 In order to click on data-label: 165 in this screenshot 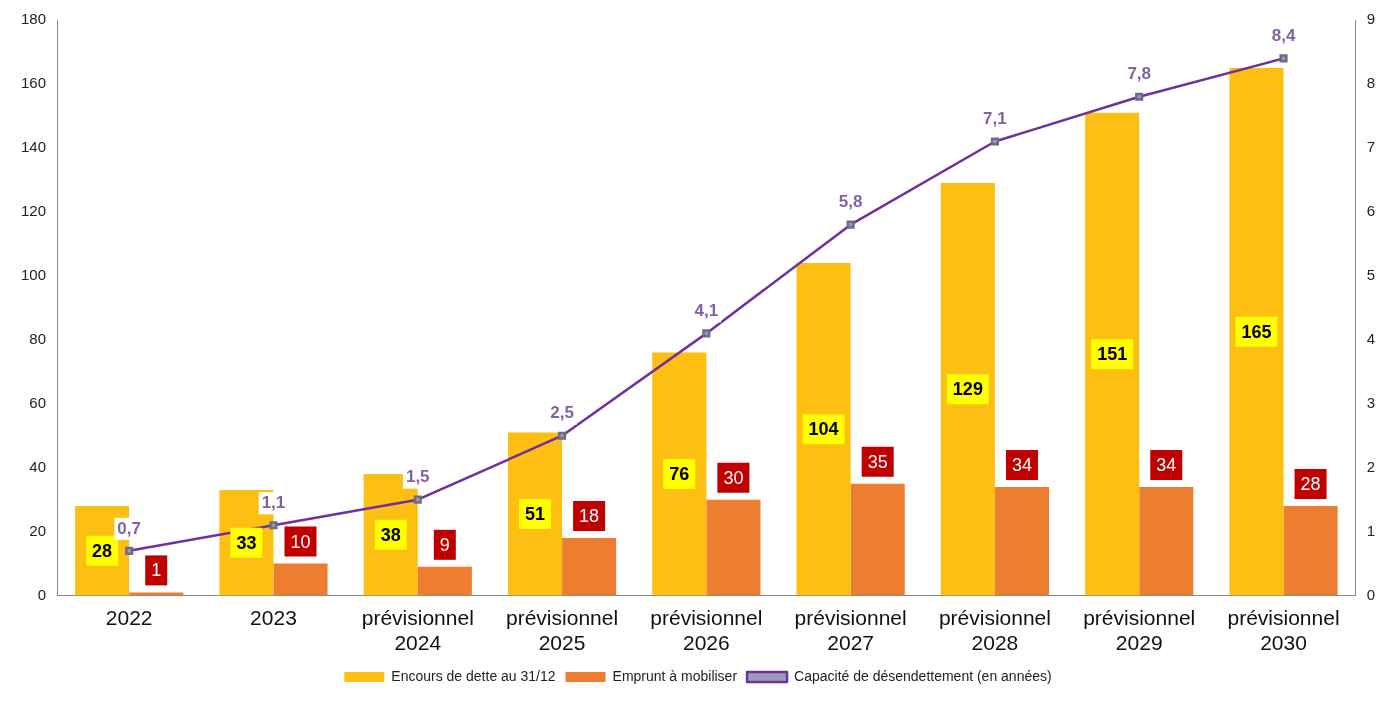, I will do `click(1256, 331)`.